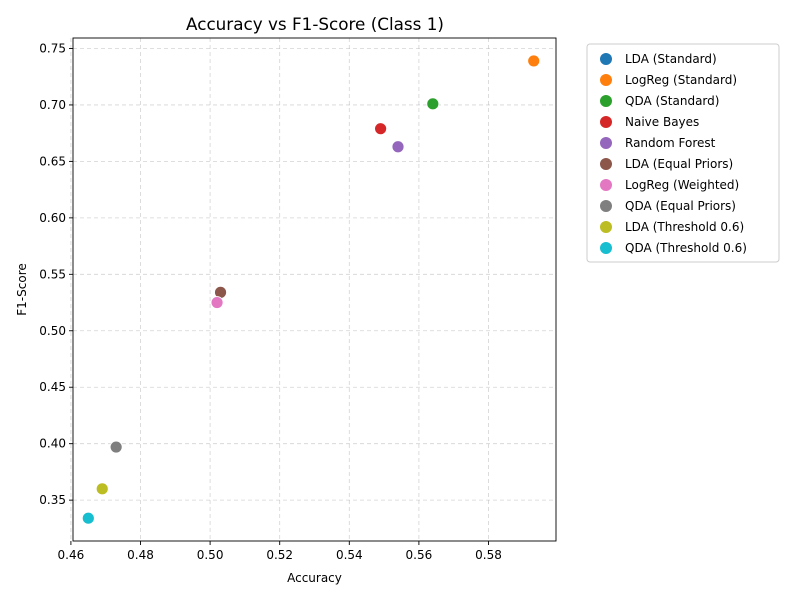 Image resolution: width=800 pixels, height=600 pixels. What do you see at coordinates (671, 59) in the screenshot?
I see `legend-label: LDA (Standard)` at bounding box center [671, 59].